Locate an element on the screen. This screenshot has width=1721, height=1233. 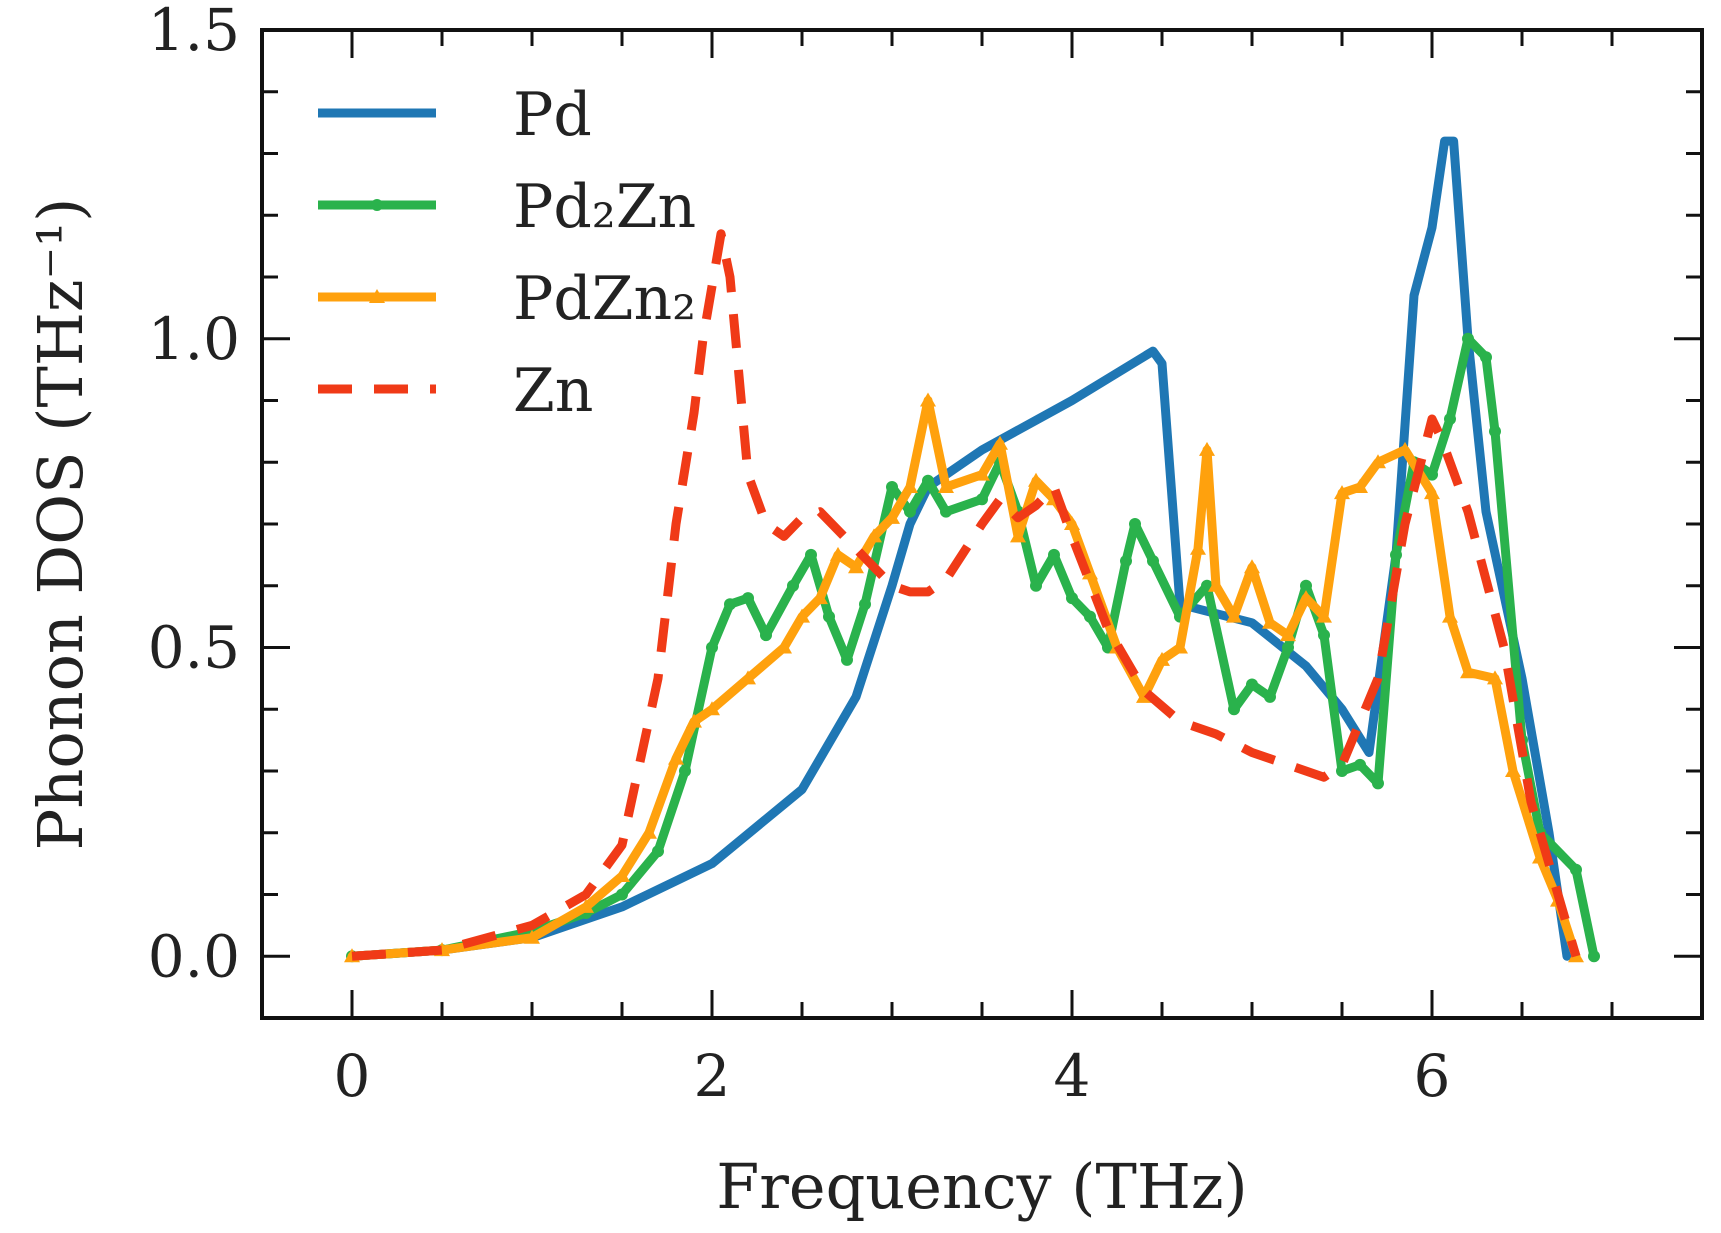
legend-label: Zn is located at coordinates (553, 391).